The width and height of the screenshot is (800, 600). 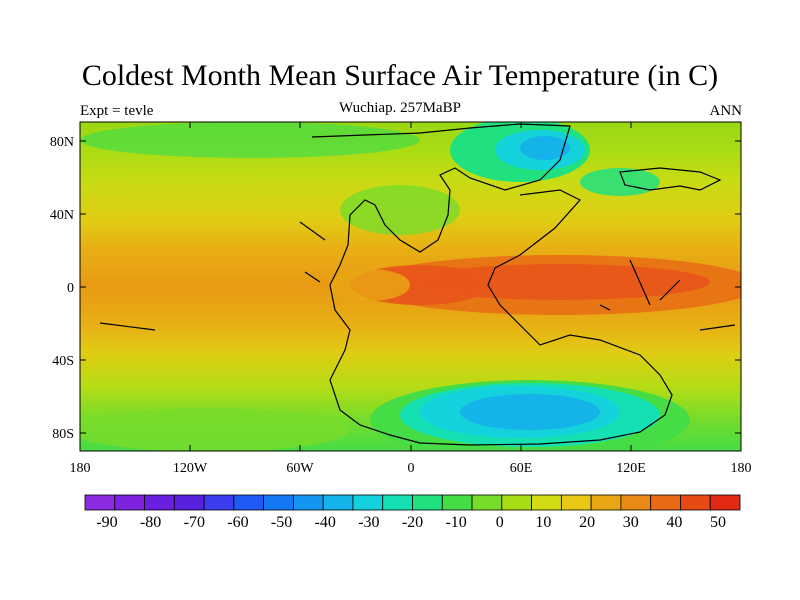 I want to click on lon-tick-label: 60W, so click(x=300, y=468).